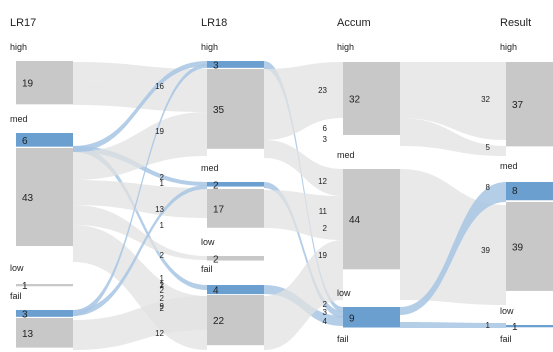  Describe the element at coordinates (352, 318) in the screenshot. I see `node-value-label: 9` at that location.